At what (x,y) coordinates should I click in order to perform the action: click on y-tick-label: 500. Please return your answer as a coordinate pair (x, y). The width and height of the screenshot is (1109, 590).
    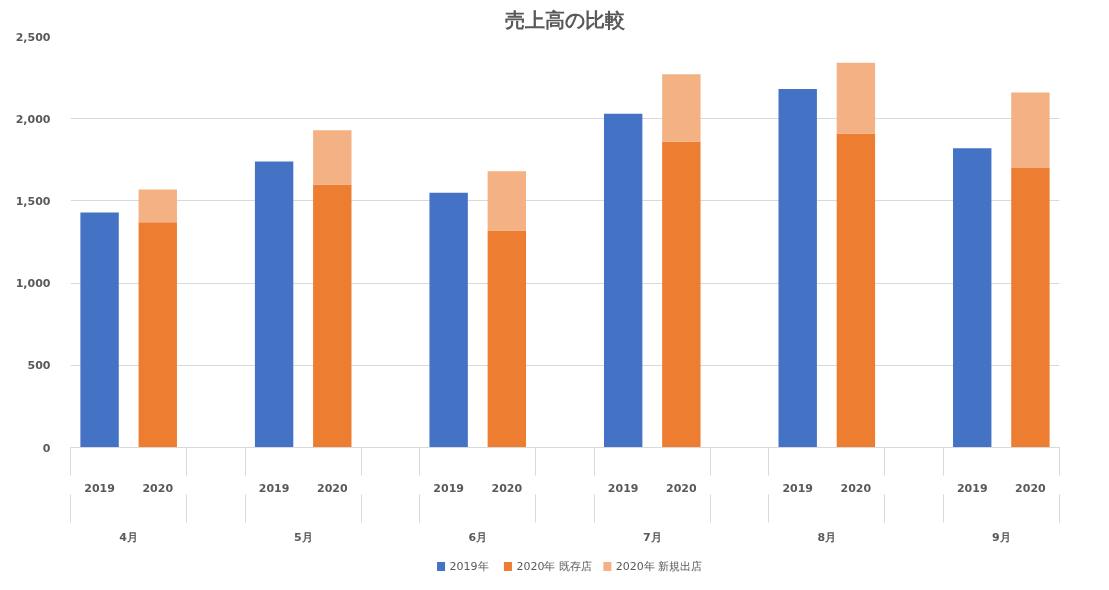
    Looking at the image, I should click on (39, 366).